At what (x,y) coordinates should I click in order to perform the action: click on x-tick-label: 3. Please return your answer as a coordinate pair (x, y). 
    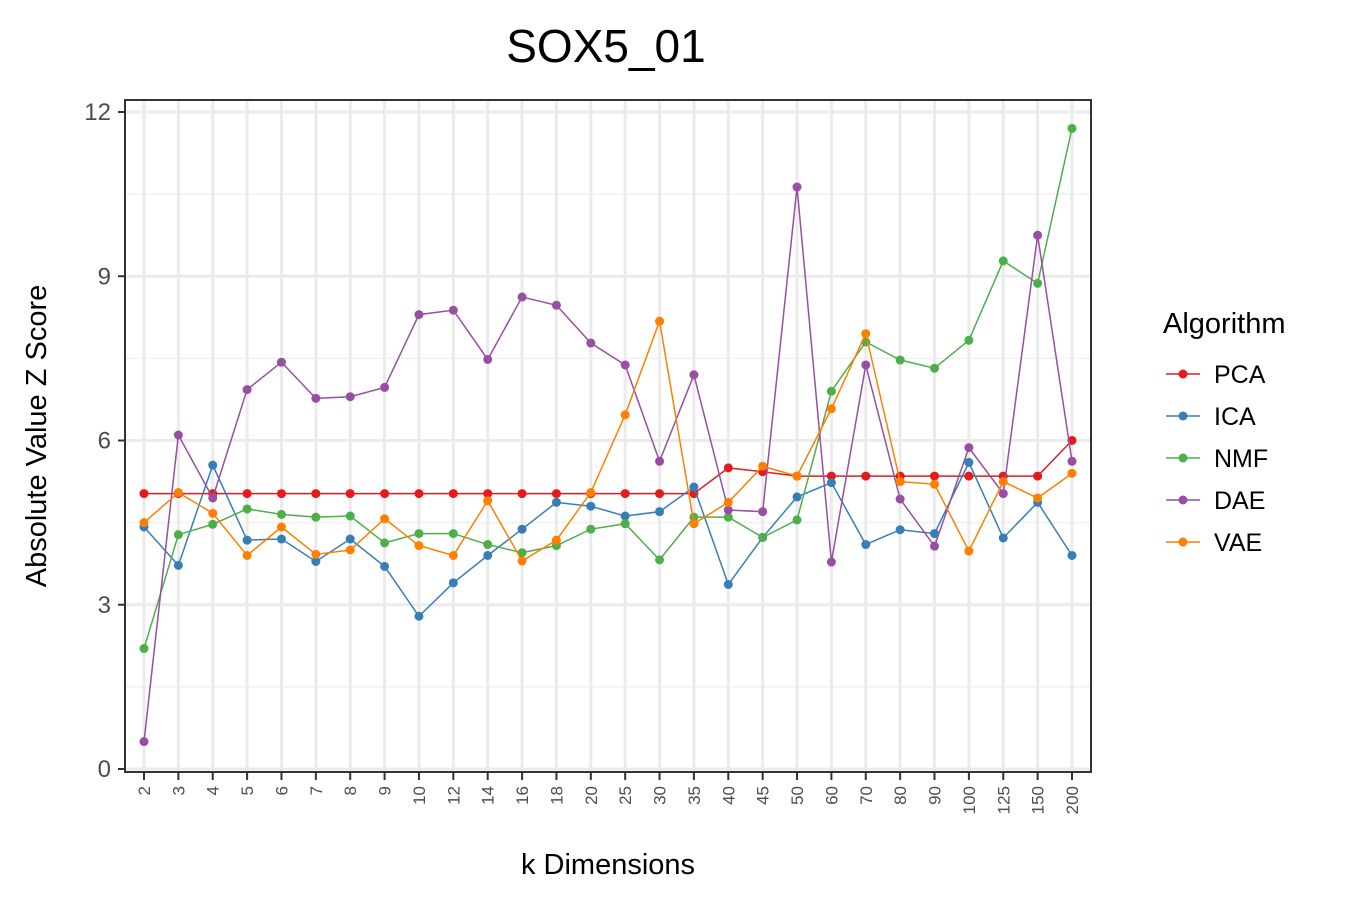
    Looking at the image, I should click on (178, 790).